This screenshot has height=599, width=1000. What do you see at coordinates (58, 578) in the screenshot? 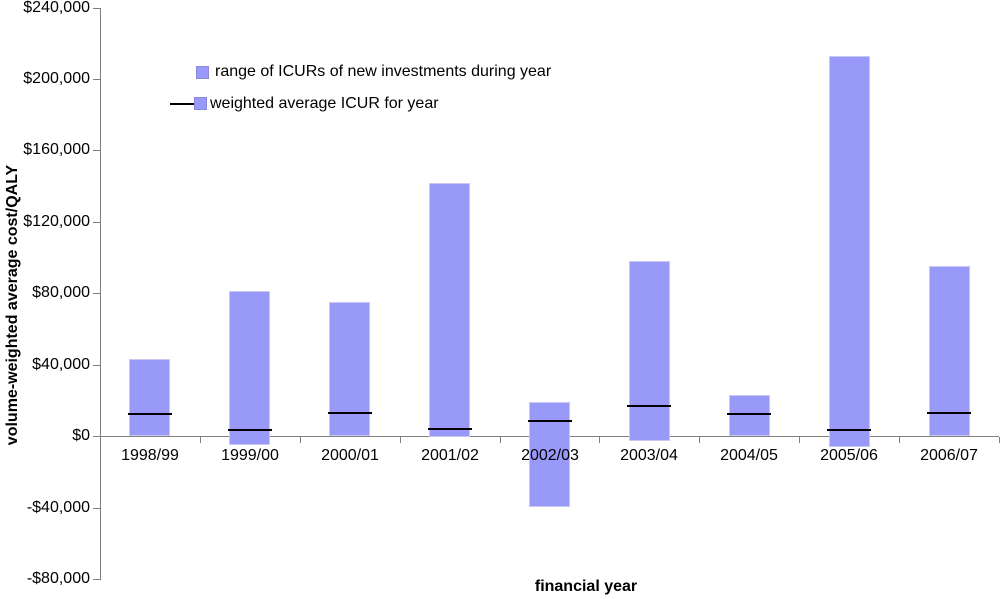
I see `y-tick-label: -$80,000` at bounding box center [58, 578].